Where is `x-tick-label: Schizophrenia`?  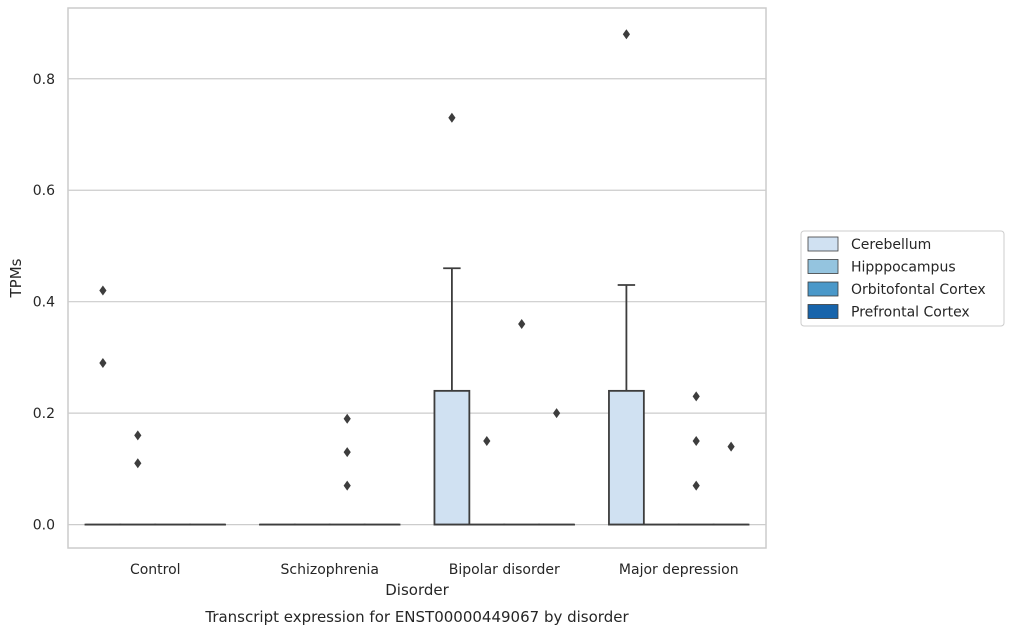
x-tick-label: Schizophrenia is located at coordinates (330, 570).